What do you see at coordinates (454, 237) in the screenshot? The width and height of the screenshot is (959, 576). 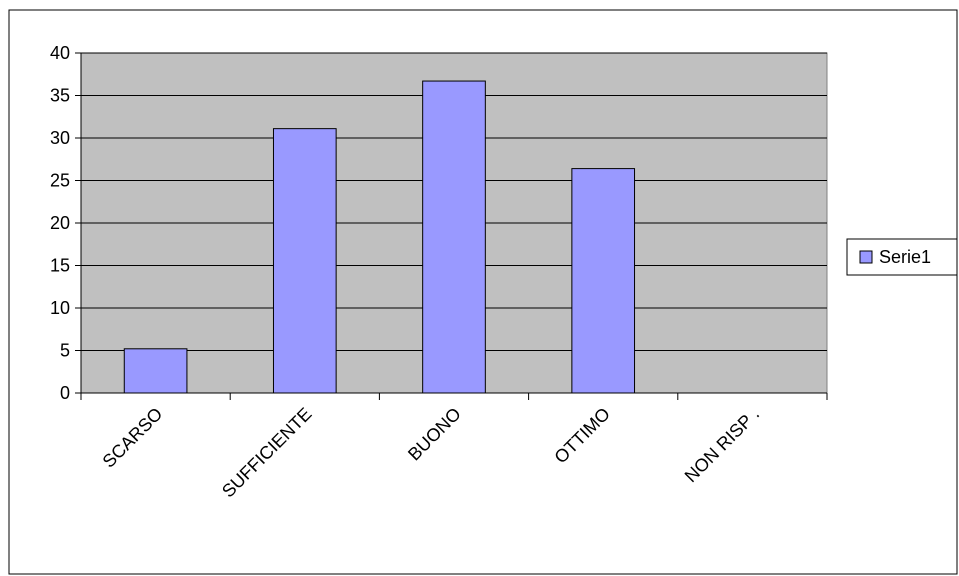 I see `bar-buono` at bounding box center [454, 237].